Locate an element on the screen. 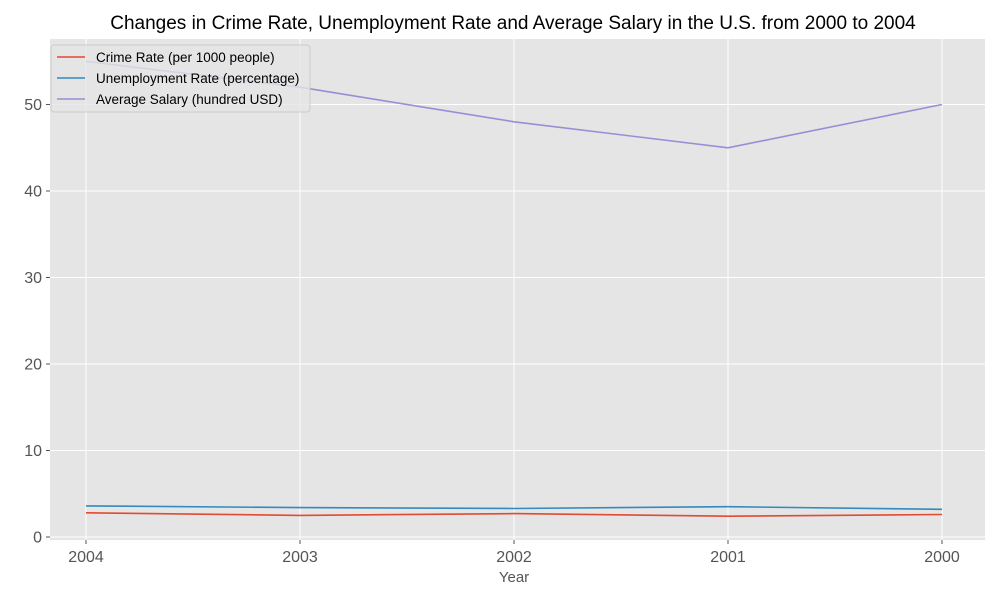 The image size is (1000, 600). x-tick-label: 2002 is located at coordinates (514, 557).